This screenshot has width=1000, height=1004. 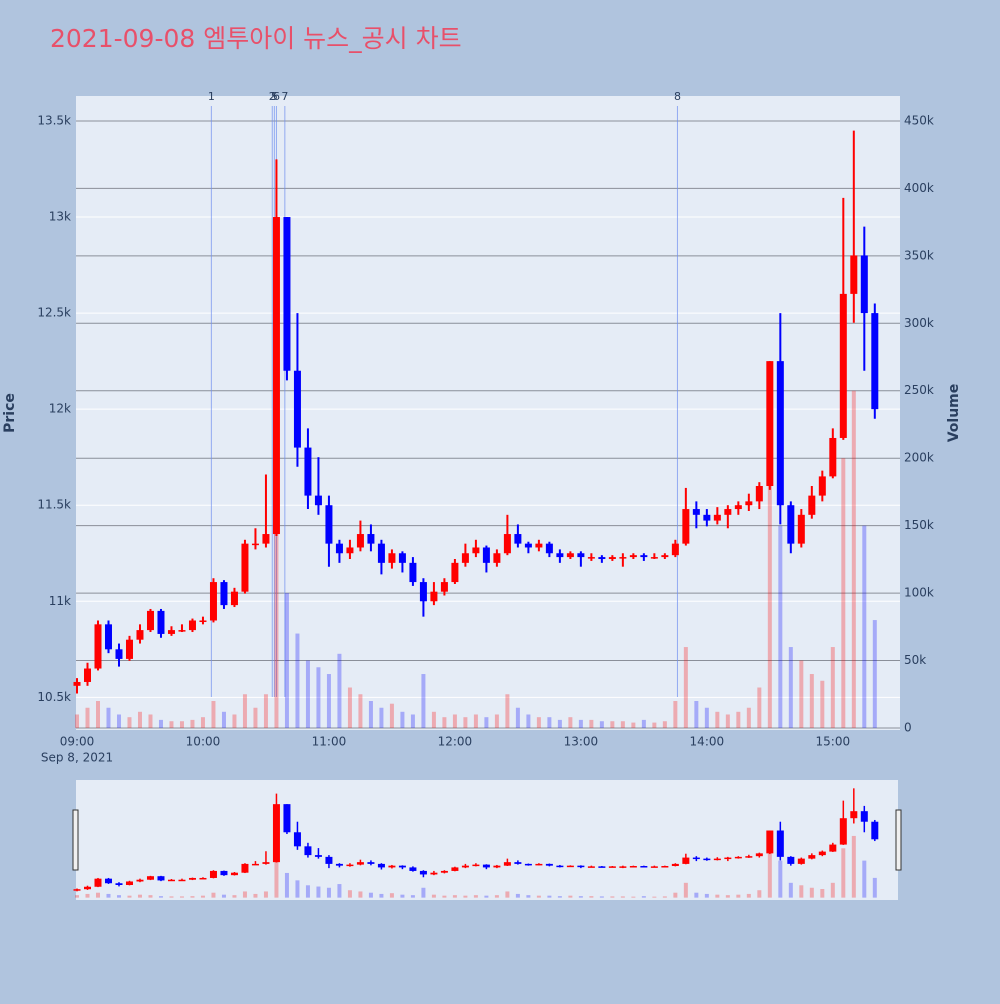 What do you see at coordinates (54, 120) in the screenshot?
I see `y-tick-label: 13.5k` at bounding box center [54, 120].